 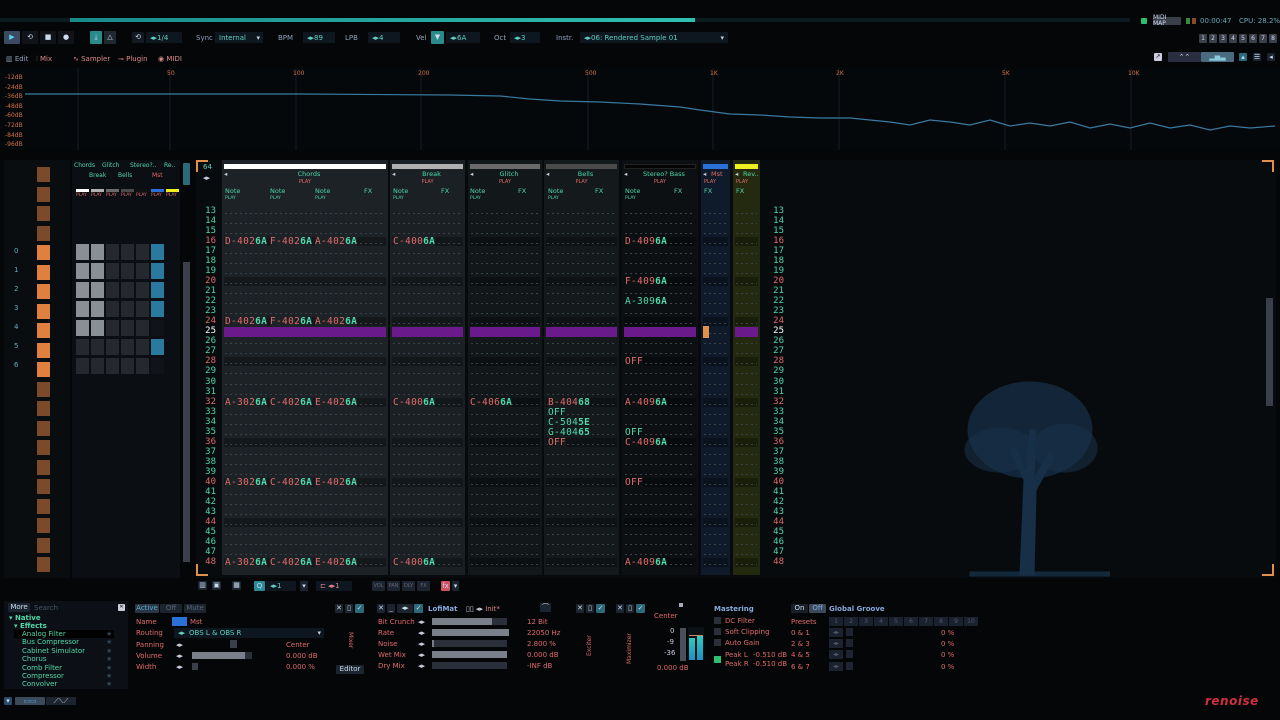 I want to click on tree-native: ▾ Native, so click(x=25, y=618).